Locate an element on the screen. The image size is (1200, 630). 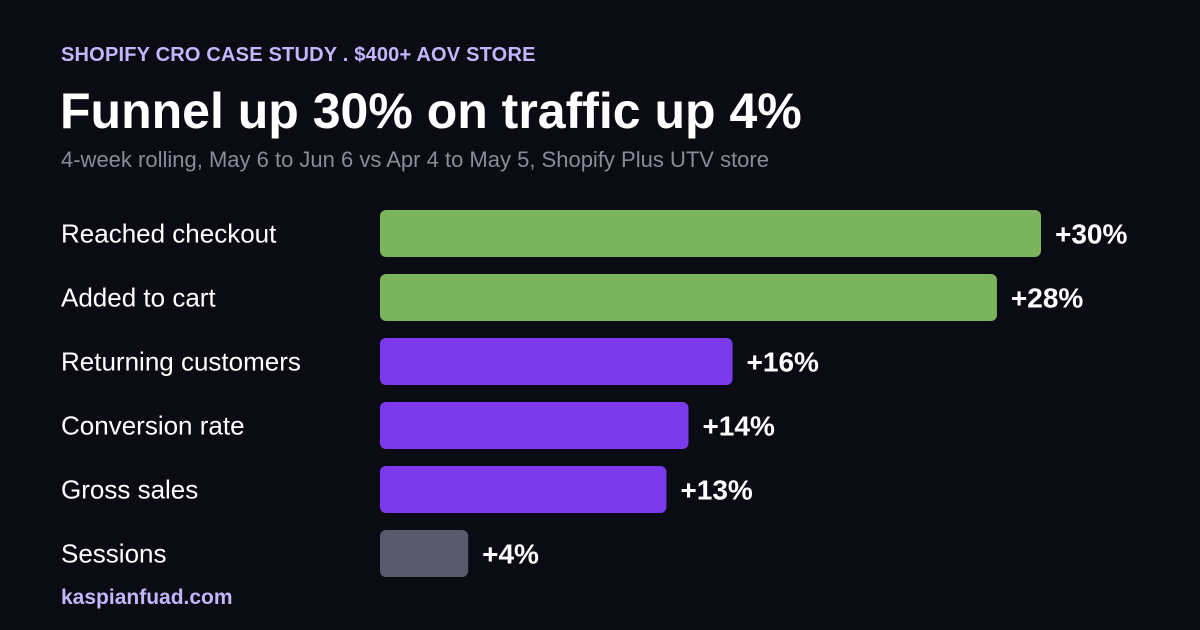
footer-site-link: kaspianfuad.com is located at coordinates (147, 597).